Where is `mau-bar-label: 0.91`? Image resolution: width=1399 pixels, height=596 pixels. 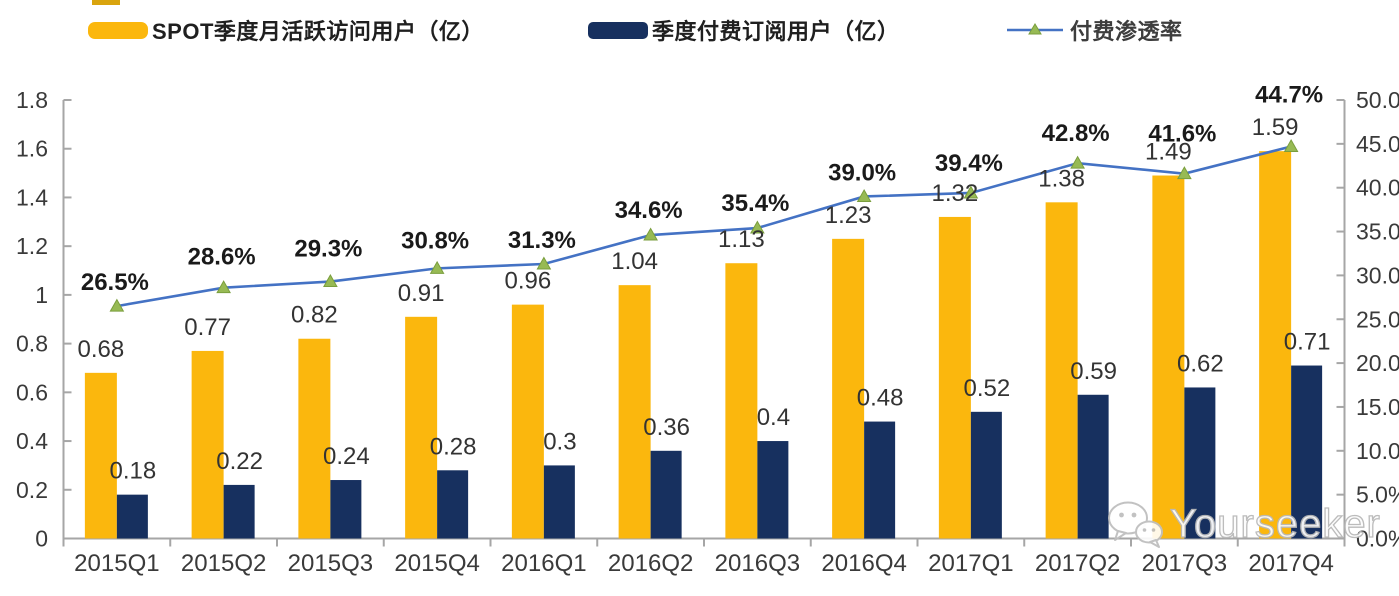
mau-bar-label: 0.91 is located at coordinates (421, 293).